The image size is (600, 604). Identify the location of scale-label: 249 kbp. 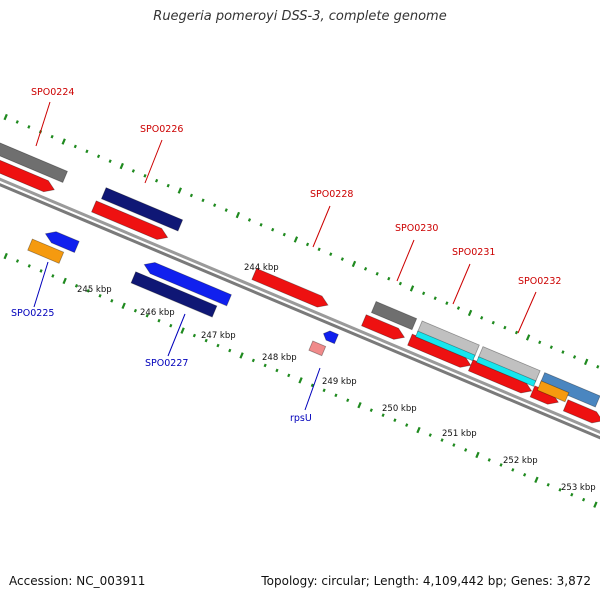
(339, 382).